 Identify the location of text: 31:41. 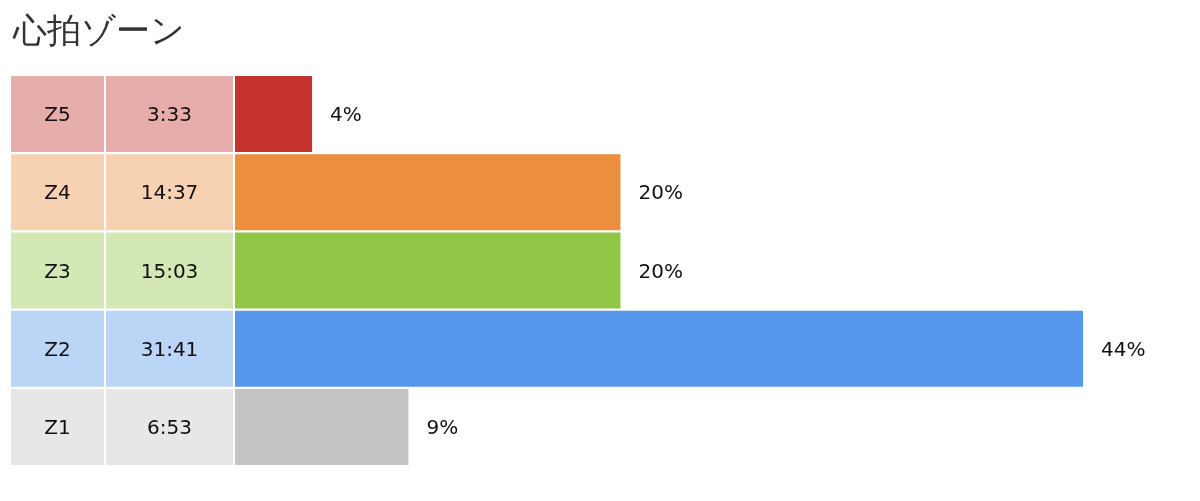
(169, 348).